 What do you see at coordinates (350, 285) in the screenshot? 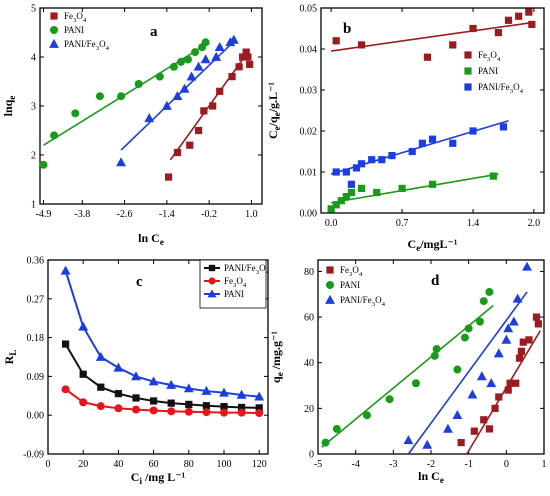
I see `panel-d-legend-label: PANI` at bounding box center [350, 285].